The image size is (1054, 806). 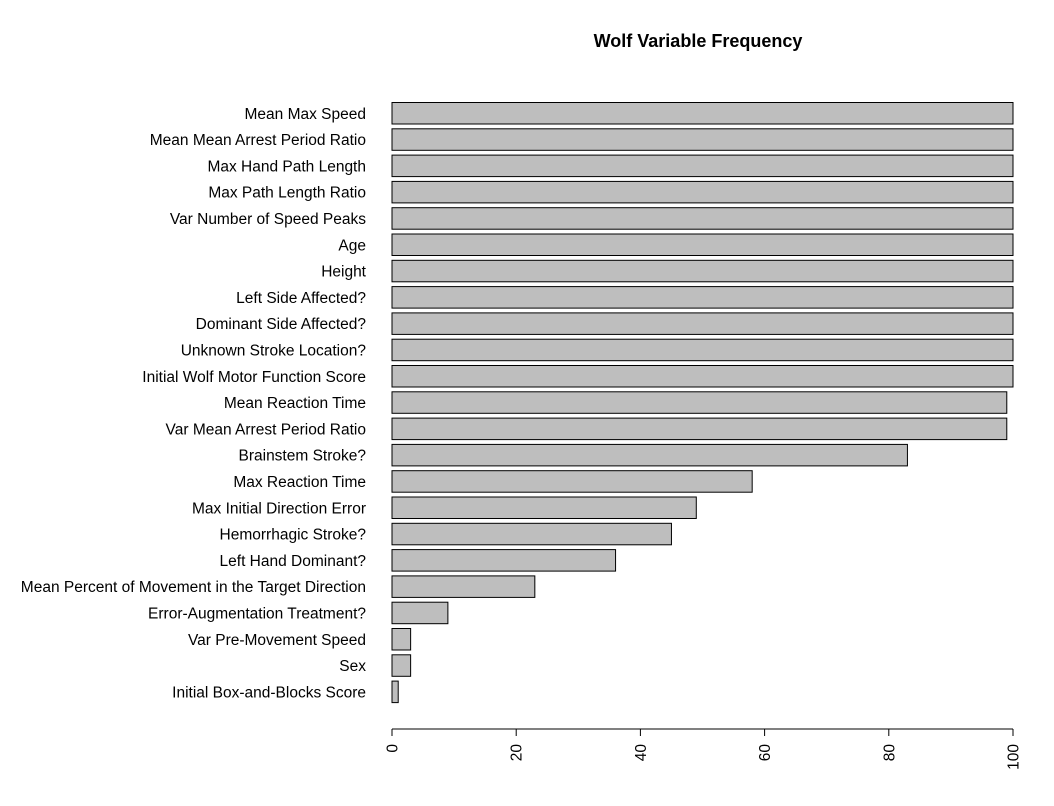 What do you see at coordinates (393, 748) in the screenshot?
I see `x-tick-label: 0` at bounding box center [393, 748].